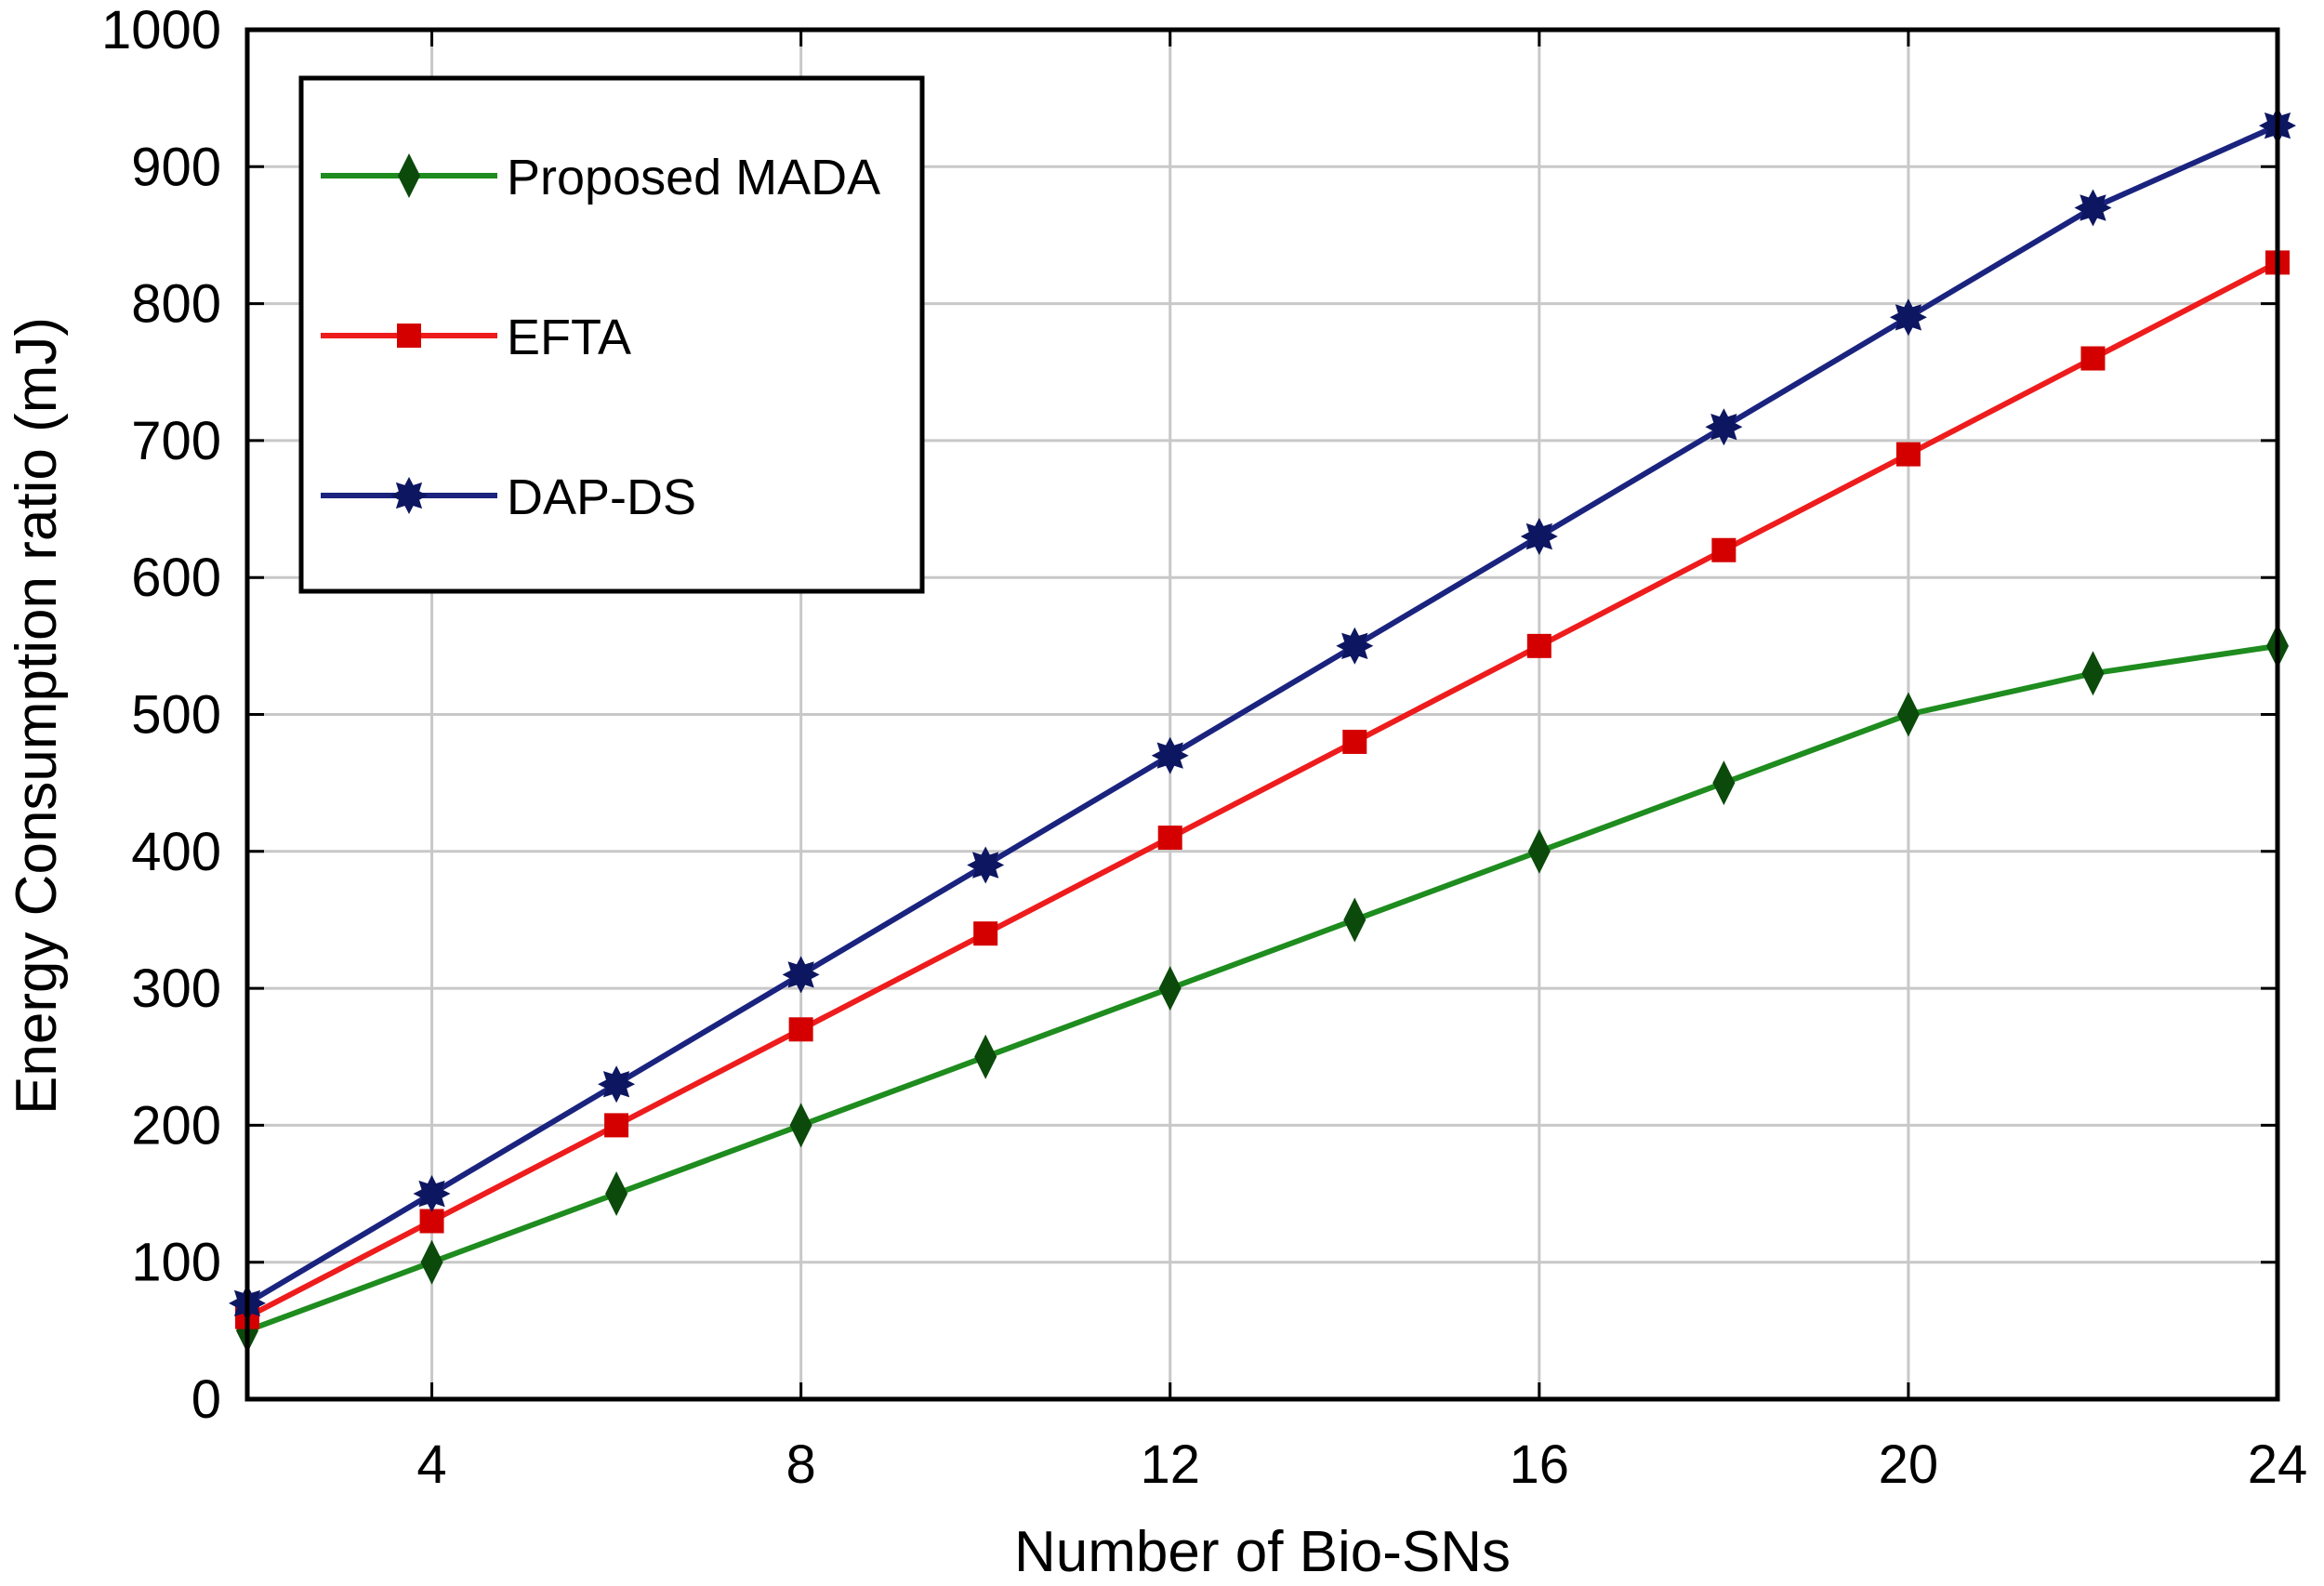  Describe the element at coordinates (476, 337) in the screenshot. I see `legend-item-efta: EFTA` at that location.